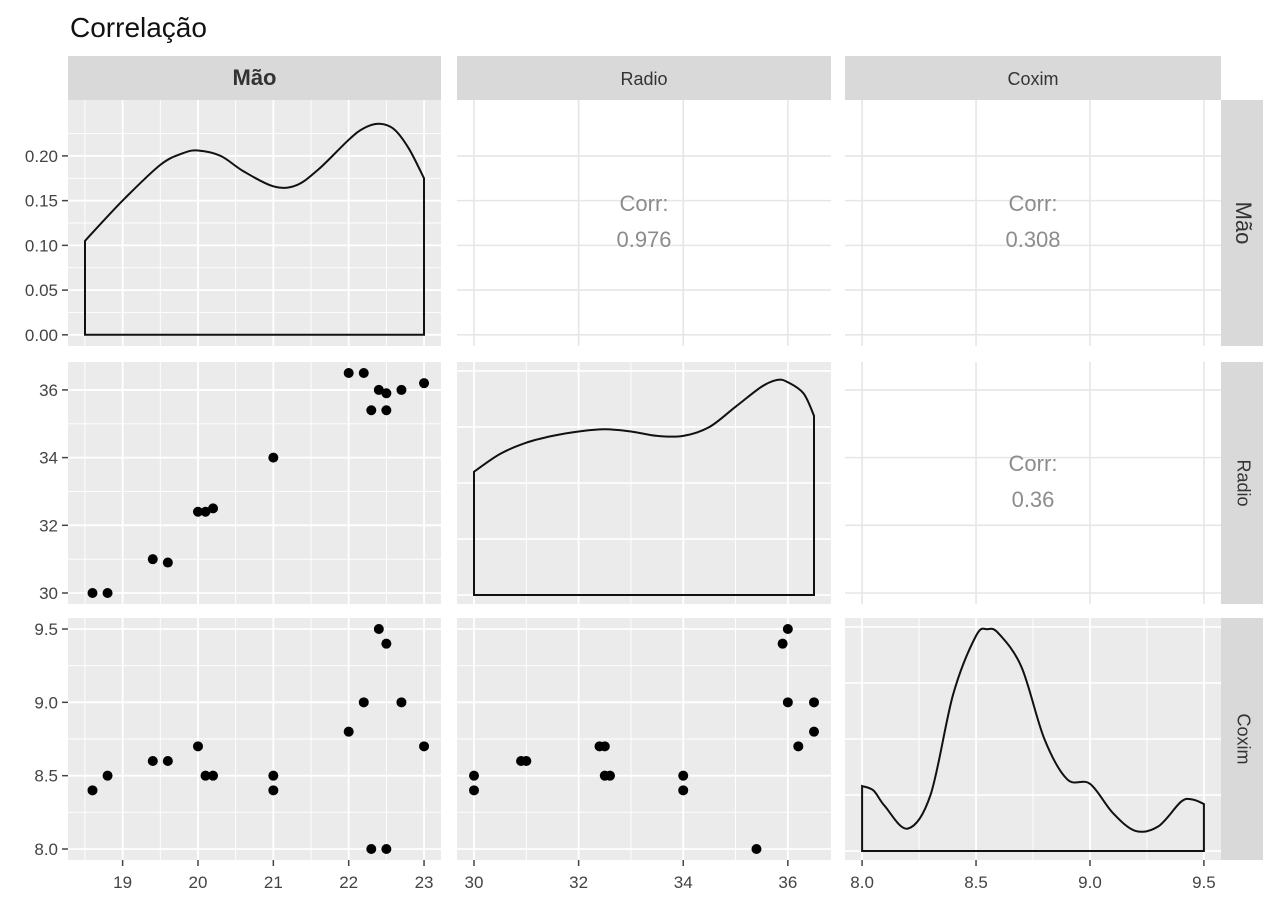 This screenshot has width=1263, height=900. I want to click on y-tick-label-radio: 30, so click(48, 593).